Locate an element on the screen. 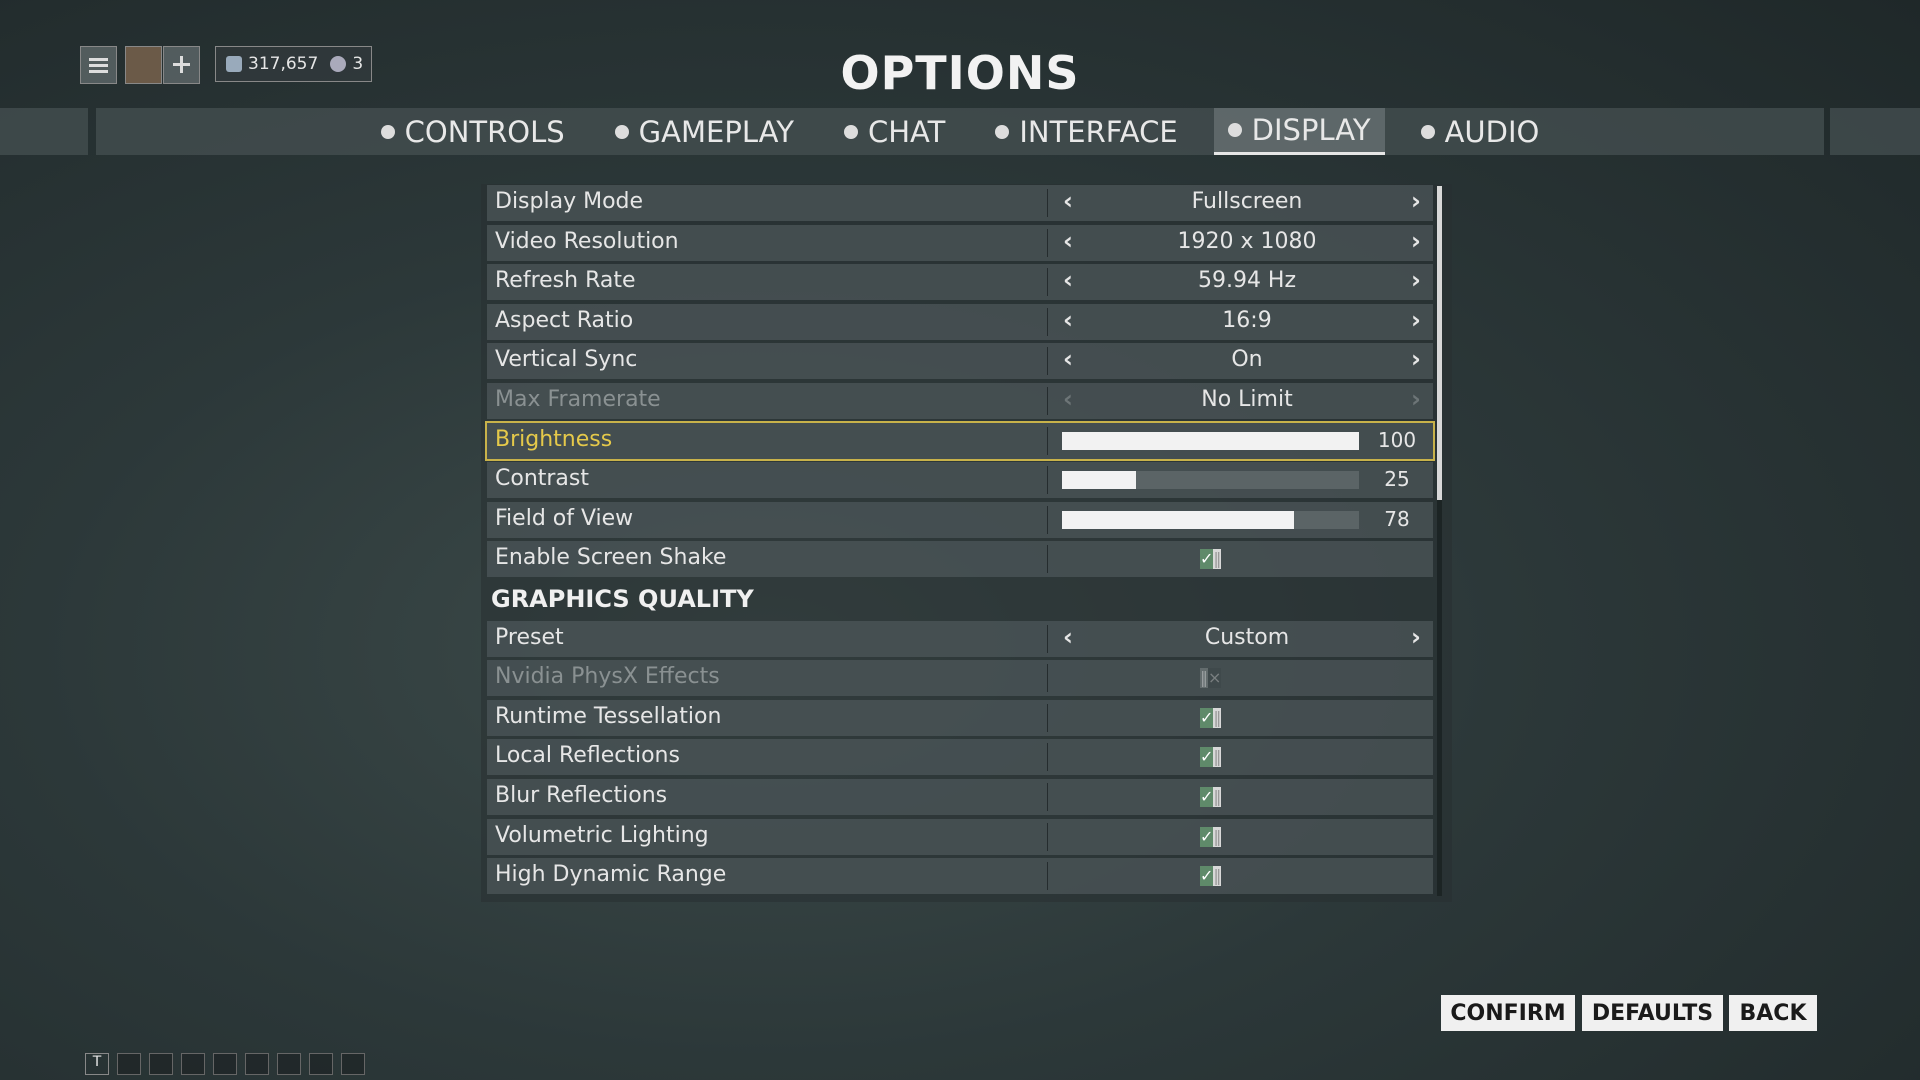 This screenshot has height=1080, width=1920. button: CONFIRM is located at coordinates (1508, 1013).